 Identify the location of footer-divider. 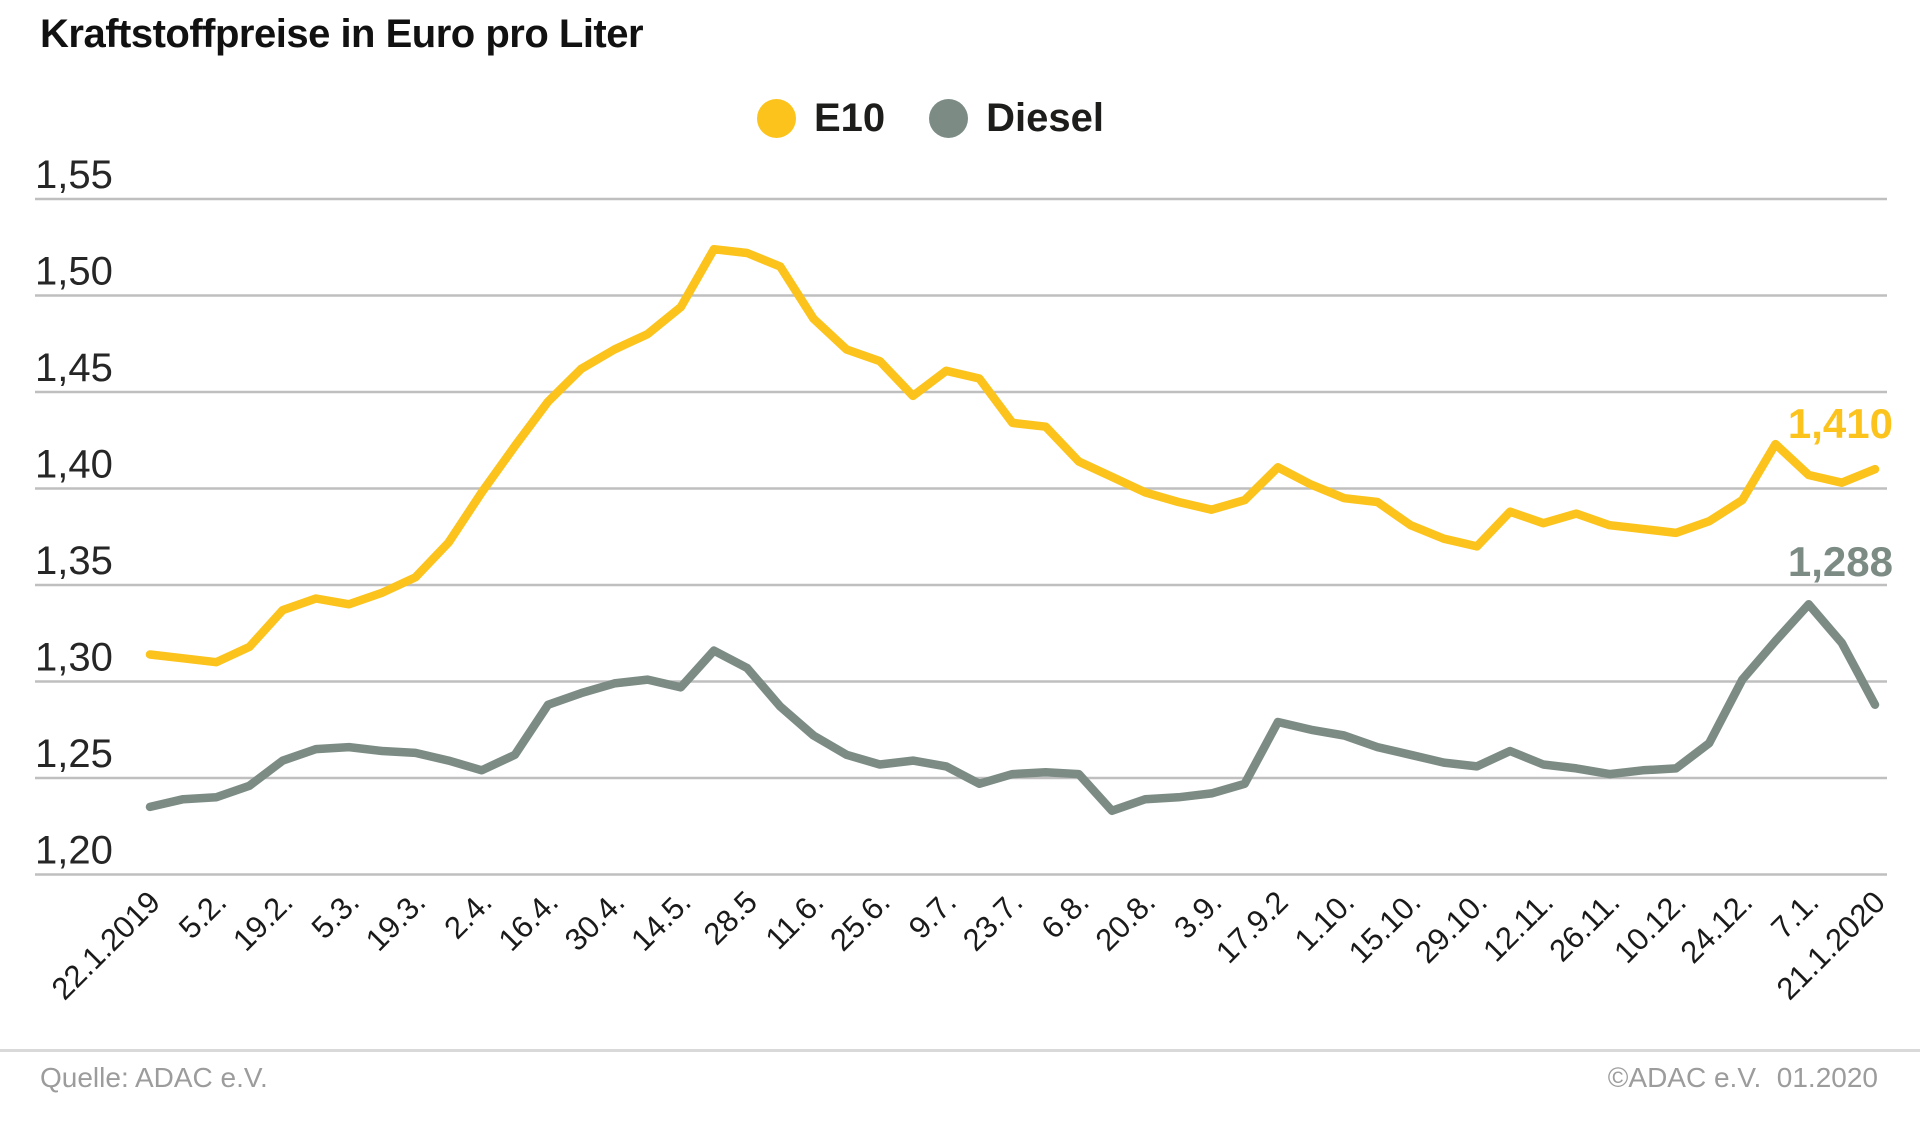
(960, 1050).